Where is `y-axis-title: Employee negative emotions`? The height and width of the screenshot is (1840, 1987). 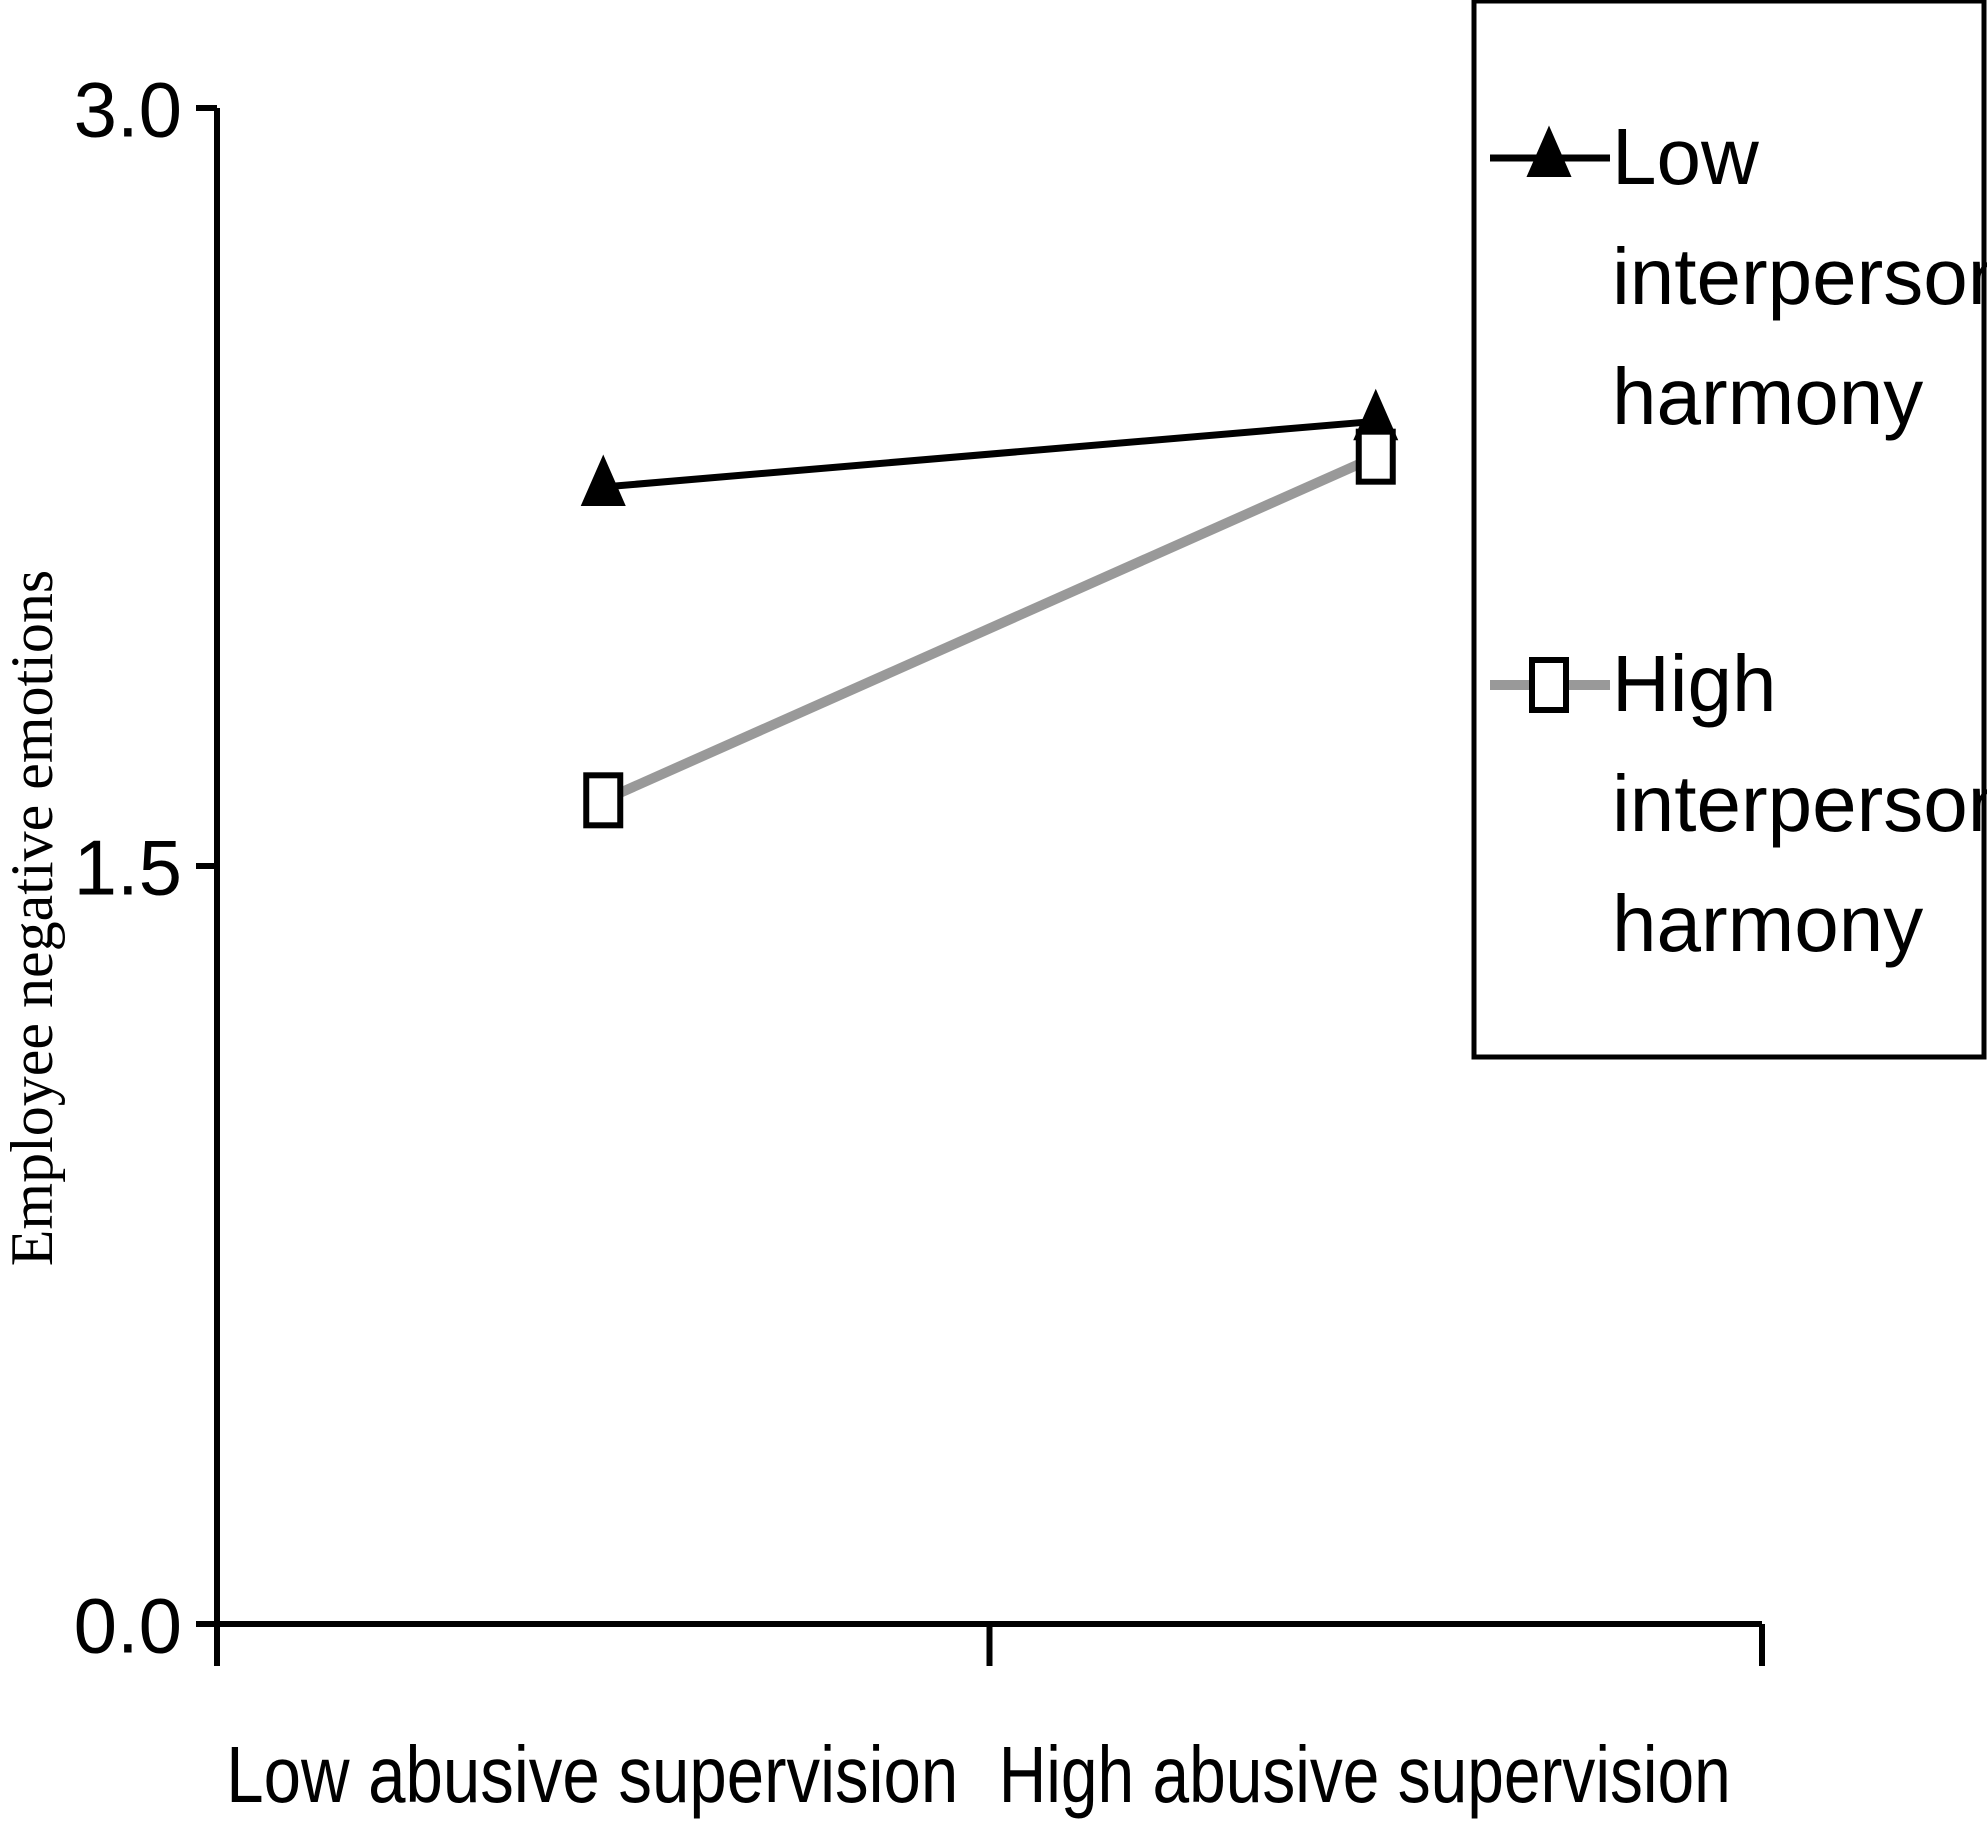
y-axis-title: Employee negative emotions is located at coordinates (32, 918).